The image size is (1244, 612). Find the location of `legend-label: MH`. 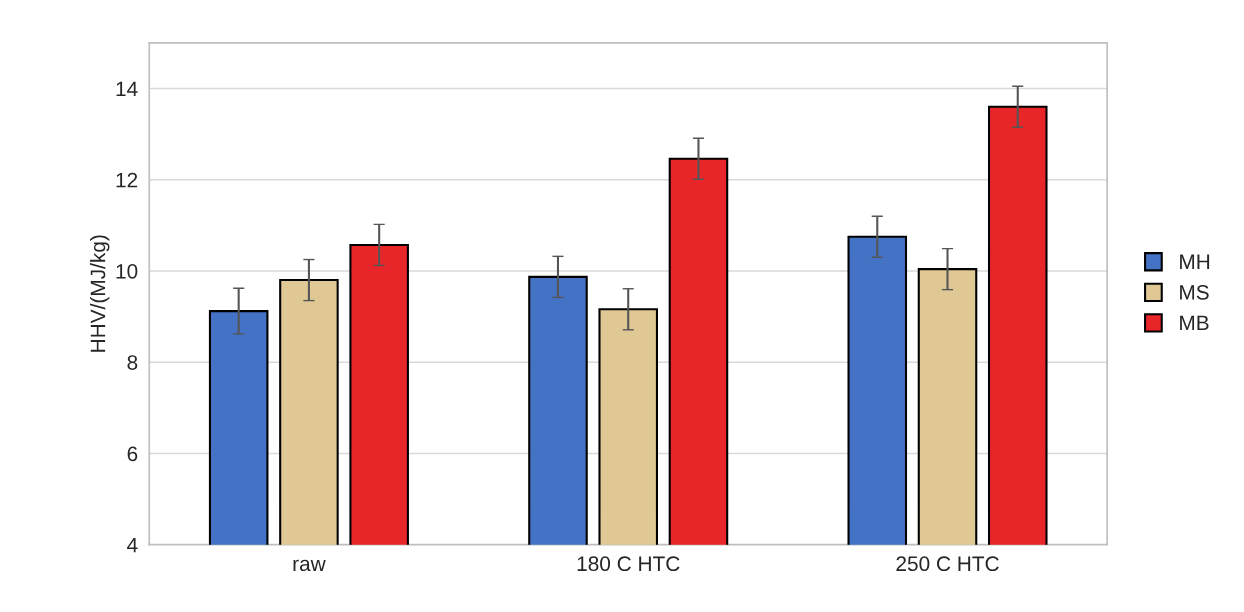

legend-label: MH is located at coordinates (1195, 261).